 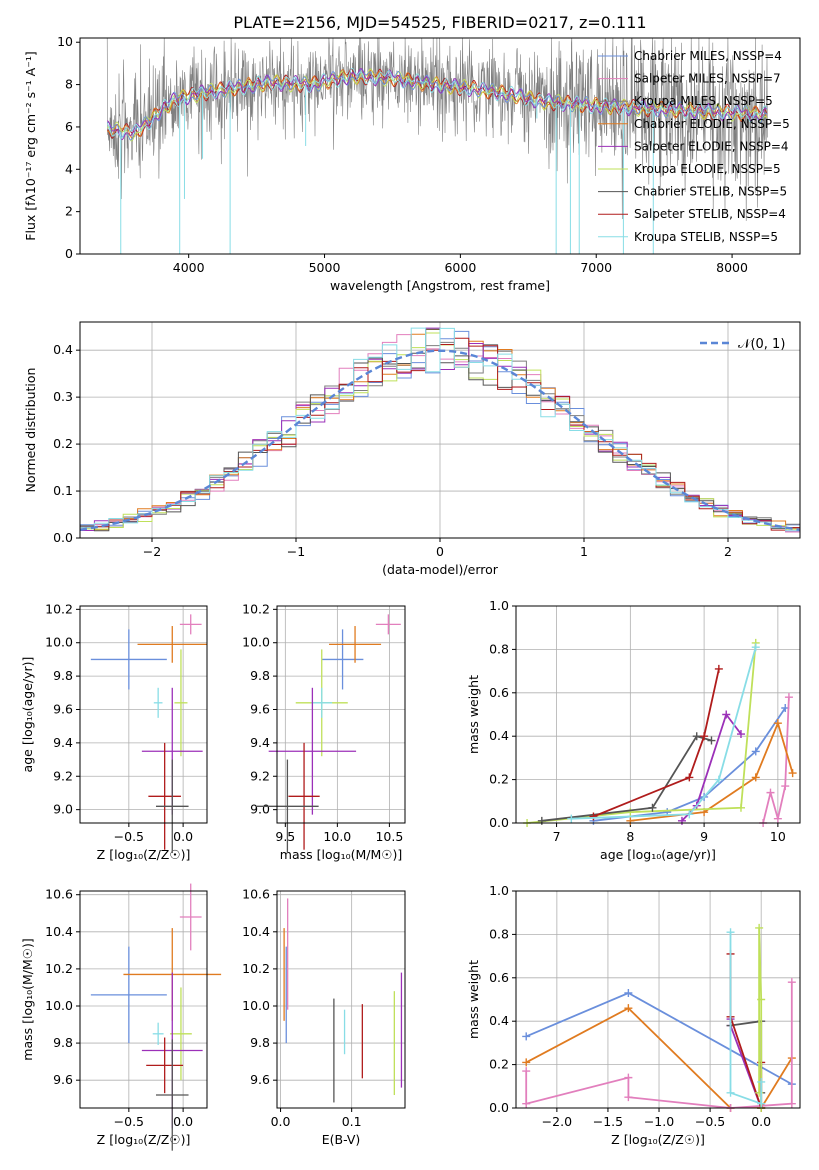 What do you see at coordinates (337, 836) in the screenshot?
I see `x-tick-label: 10.0` at bounding box center [337, 836].